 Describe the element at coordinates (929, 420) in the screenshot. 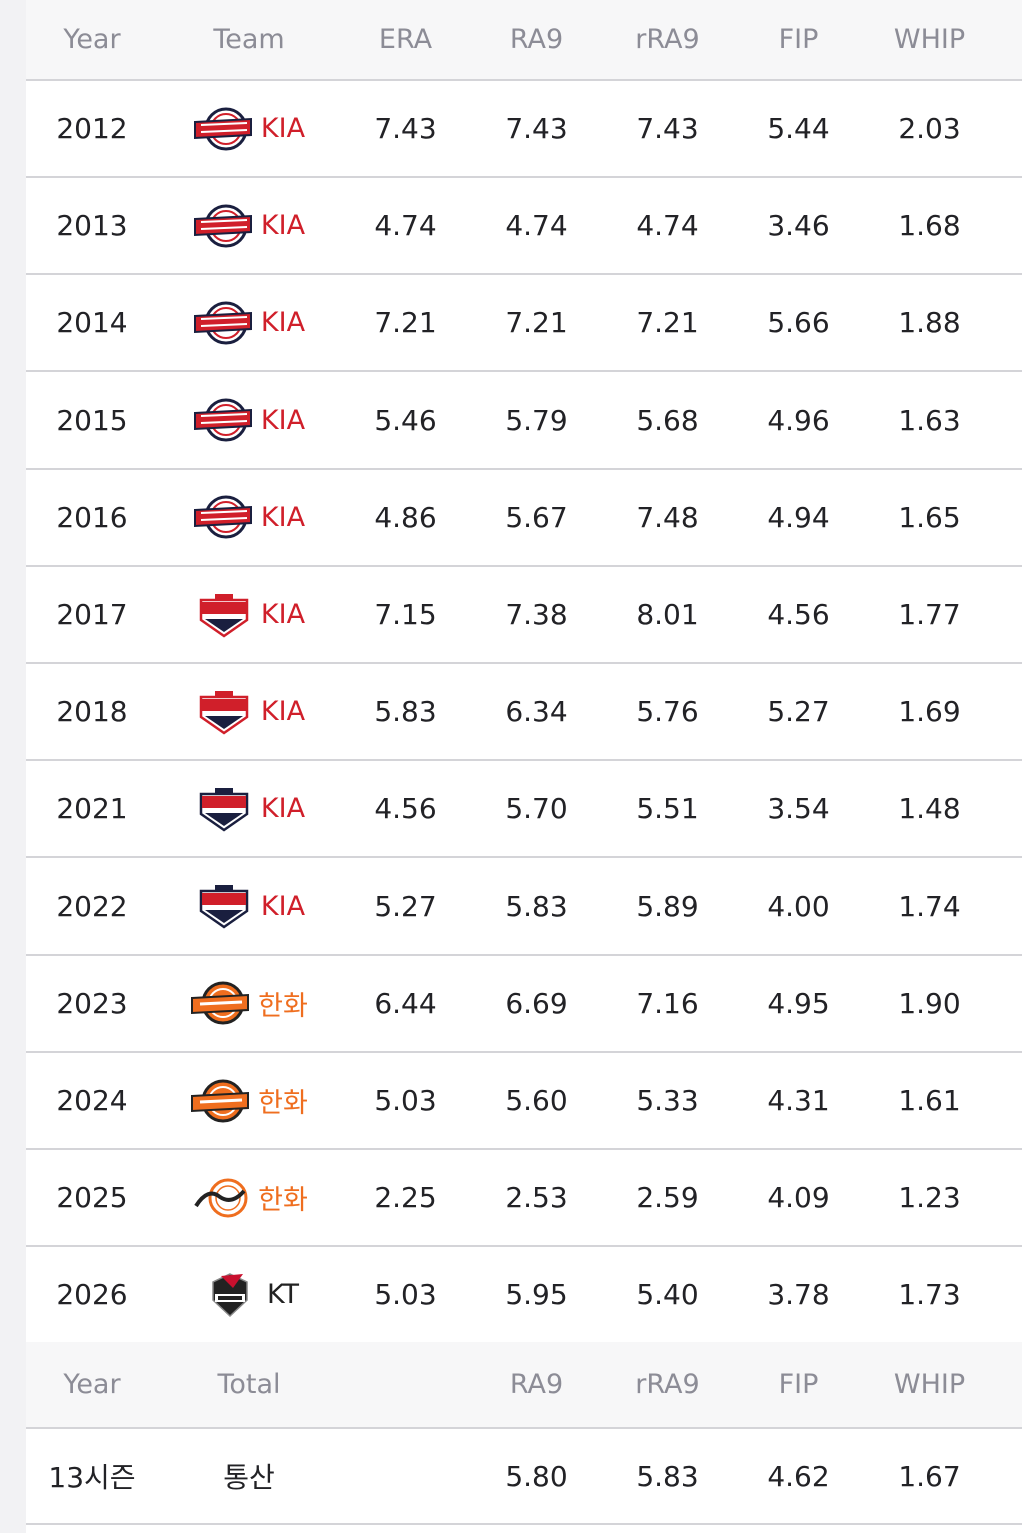

I see `whip-cell: 1.63` at that location.